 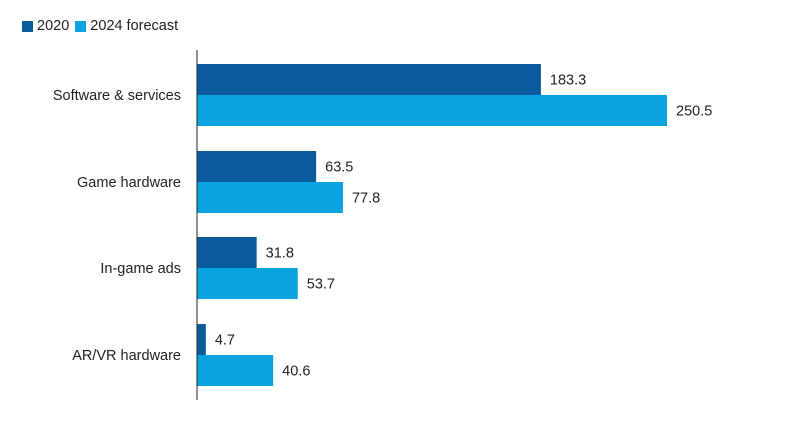 What do you see at coordinates (53, 26) in the screenshot?
I see `legend-label-2020: 2020` at bounding box center [53, 26].